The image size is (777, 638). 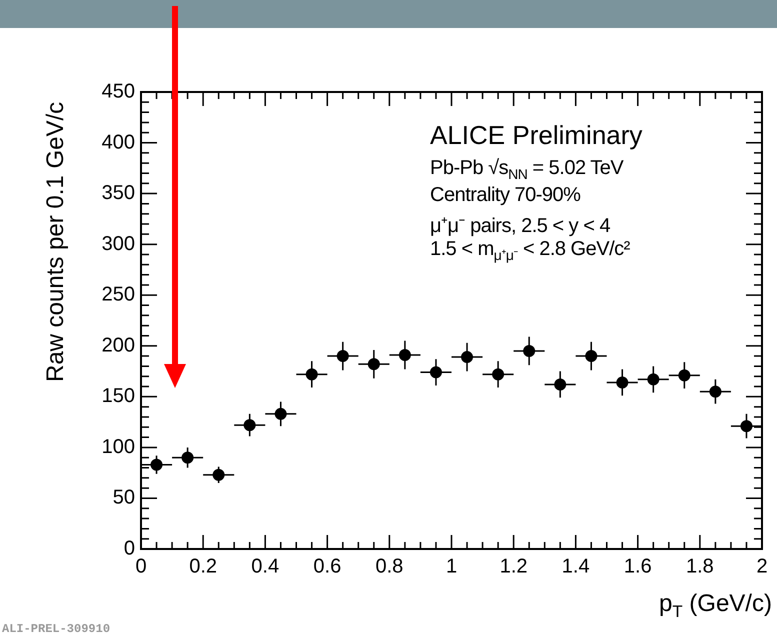 What do you see at coordinates (56, 629) in the screenshot?
I see `text: ALI-PREL-309910` at bounding box center [56, 629].